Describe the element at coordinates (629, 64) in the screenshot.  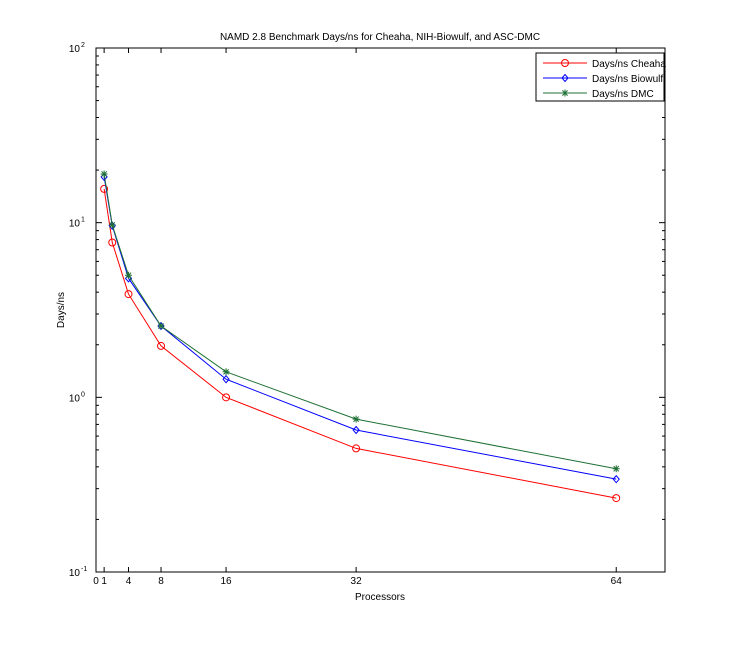
I see `legend-label: Days/ns Cheaha` at that location.